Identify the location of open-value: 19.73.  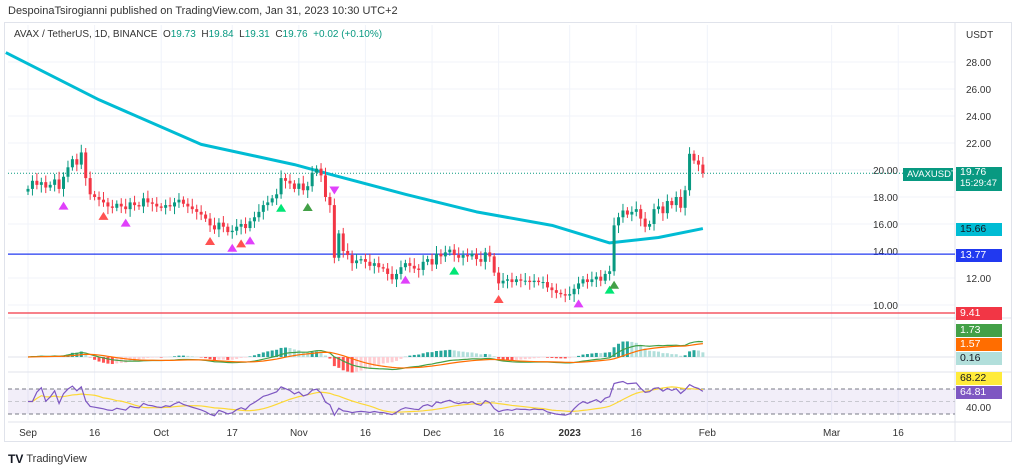
(183, 34).